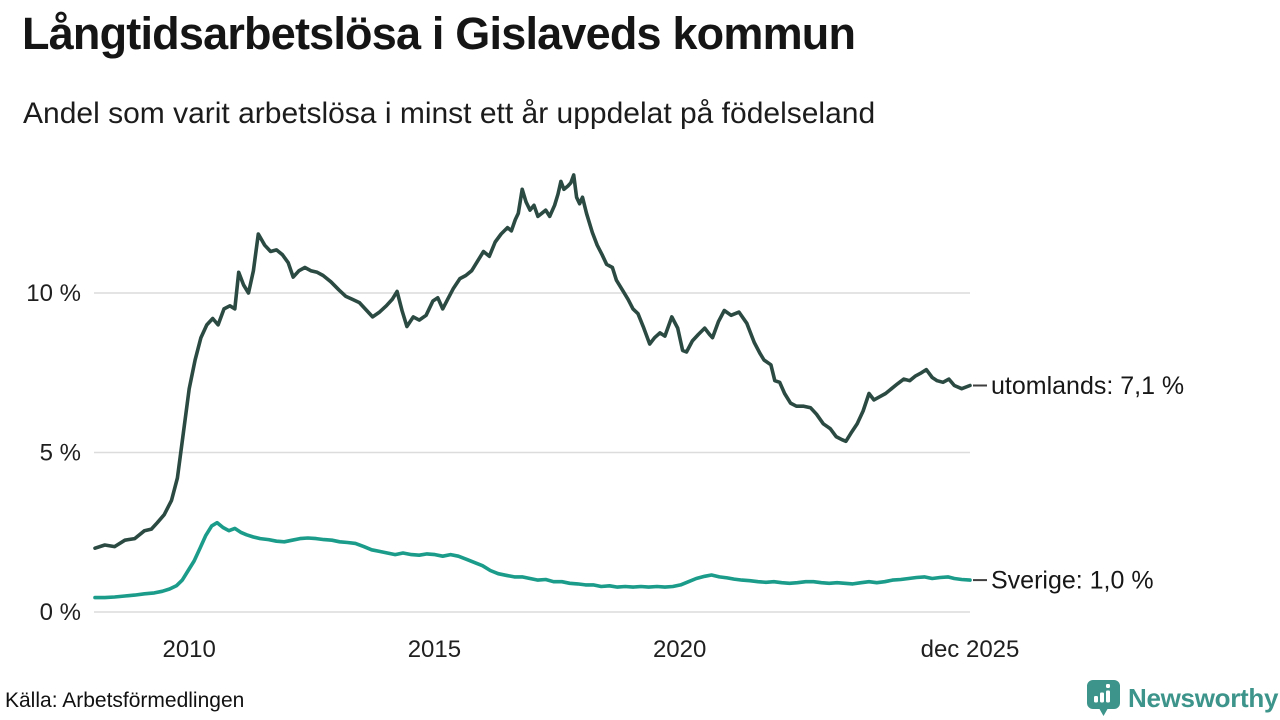 The width and height of the screenshot is (1280, 720). I want to click on series-line-sverige, so click(532, 560).